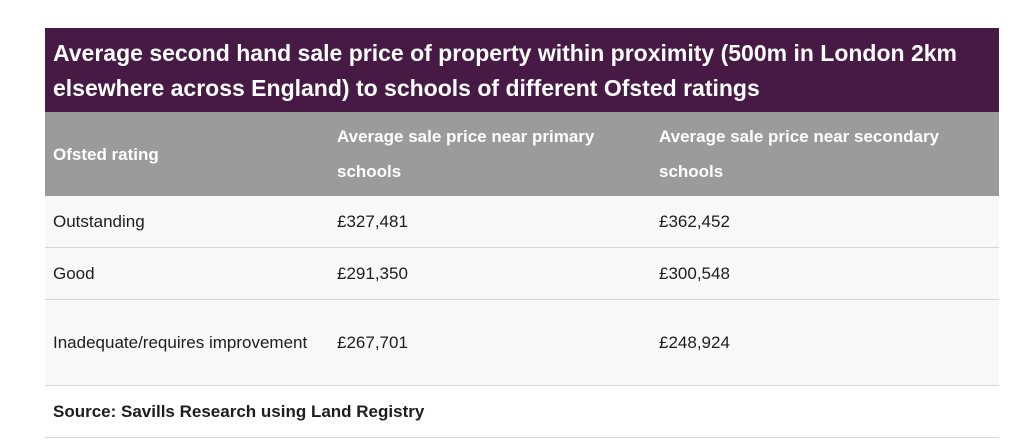 The width and height of the screenshot is (1015, 444). I want to click on table-row: Good £291,350 £300,548, so click(522, 273).